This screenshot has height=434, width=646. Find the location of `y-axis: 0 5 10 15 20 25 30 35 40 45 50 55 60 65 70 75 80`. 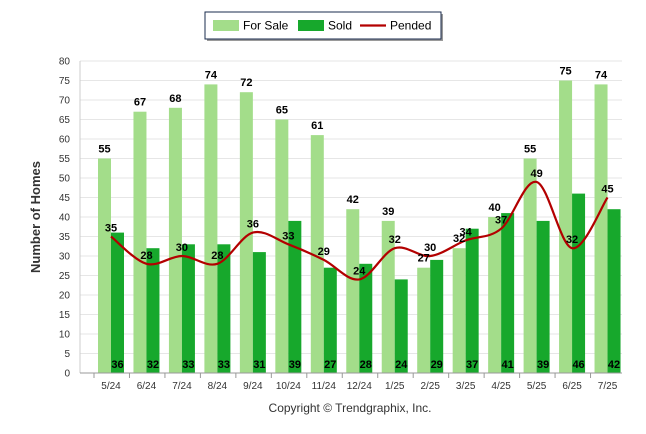

y-axis: 0 5 10 15 20 25 30 35 40 45 50 55 60 65 70 75 80 is located at coordinates (70, 218).